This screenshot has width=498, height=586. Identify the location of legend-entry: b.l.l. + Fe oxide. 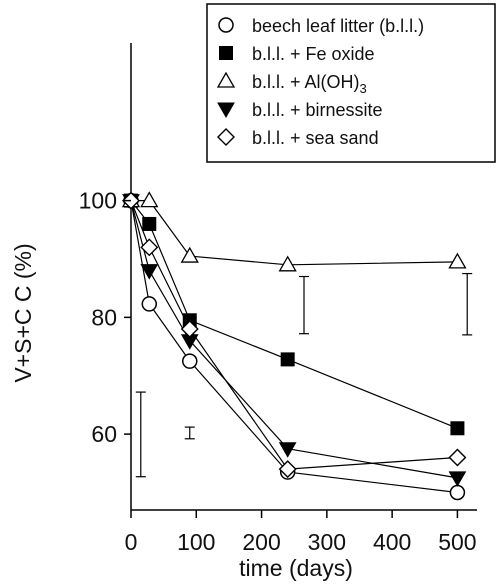
(297, 54).